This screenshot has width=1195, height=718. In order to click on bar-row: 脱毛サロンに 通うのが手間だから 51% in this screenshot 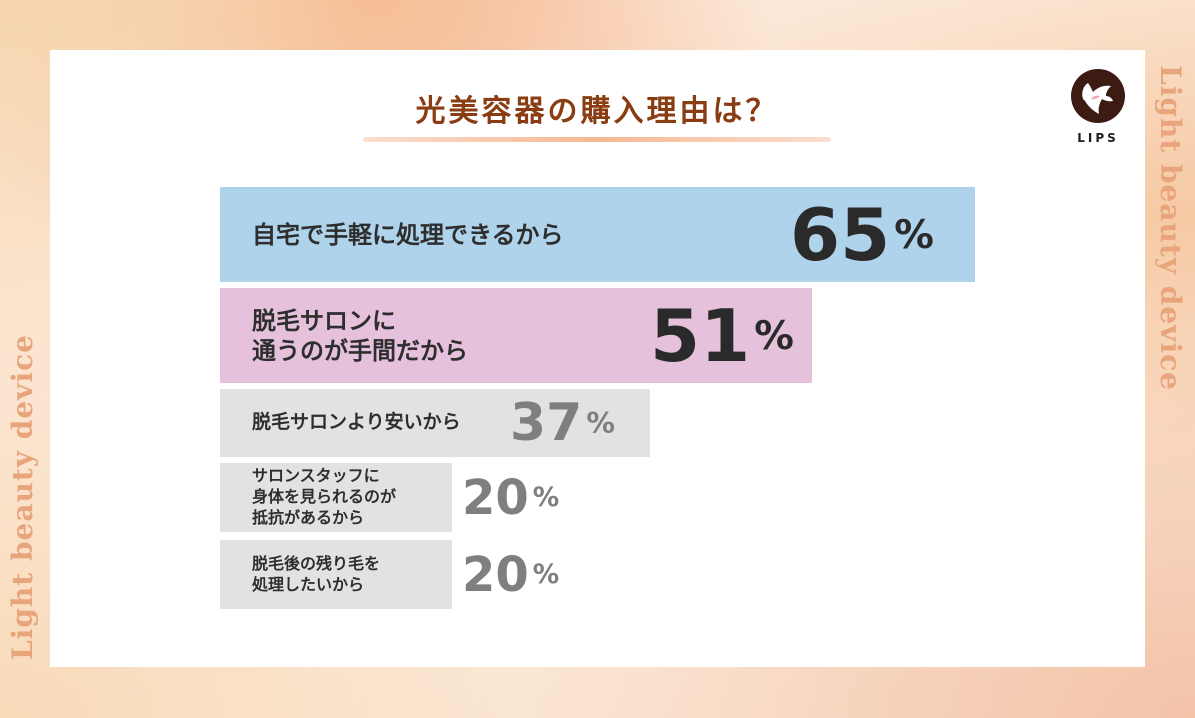, I will do `click(602, 335)`.